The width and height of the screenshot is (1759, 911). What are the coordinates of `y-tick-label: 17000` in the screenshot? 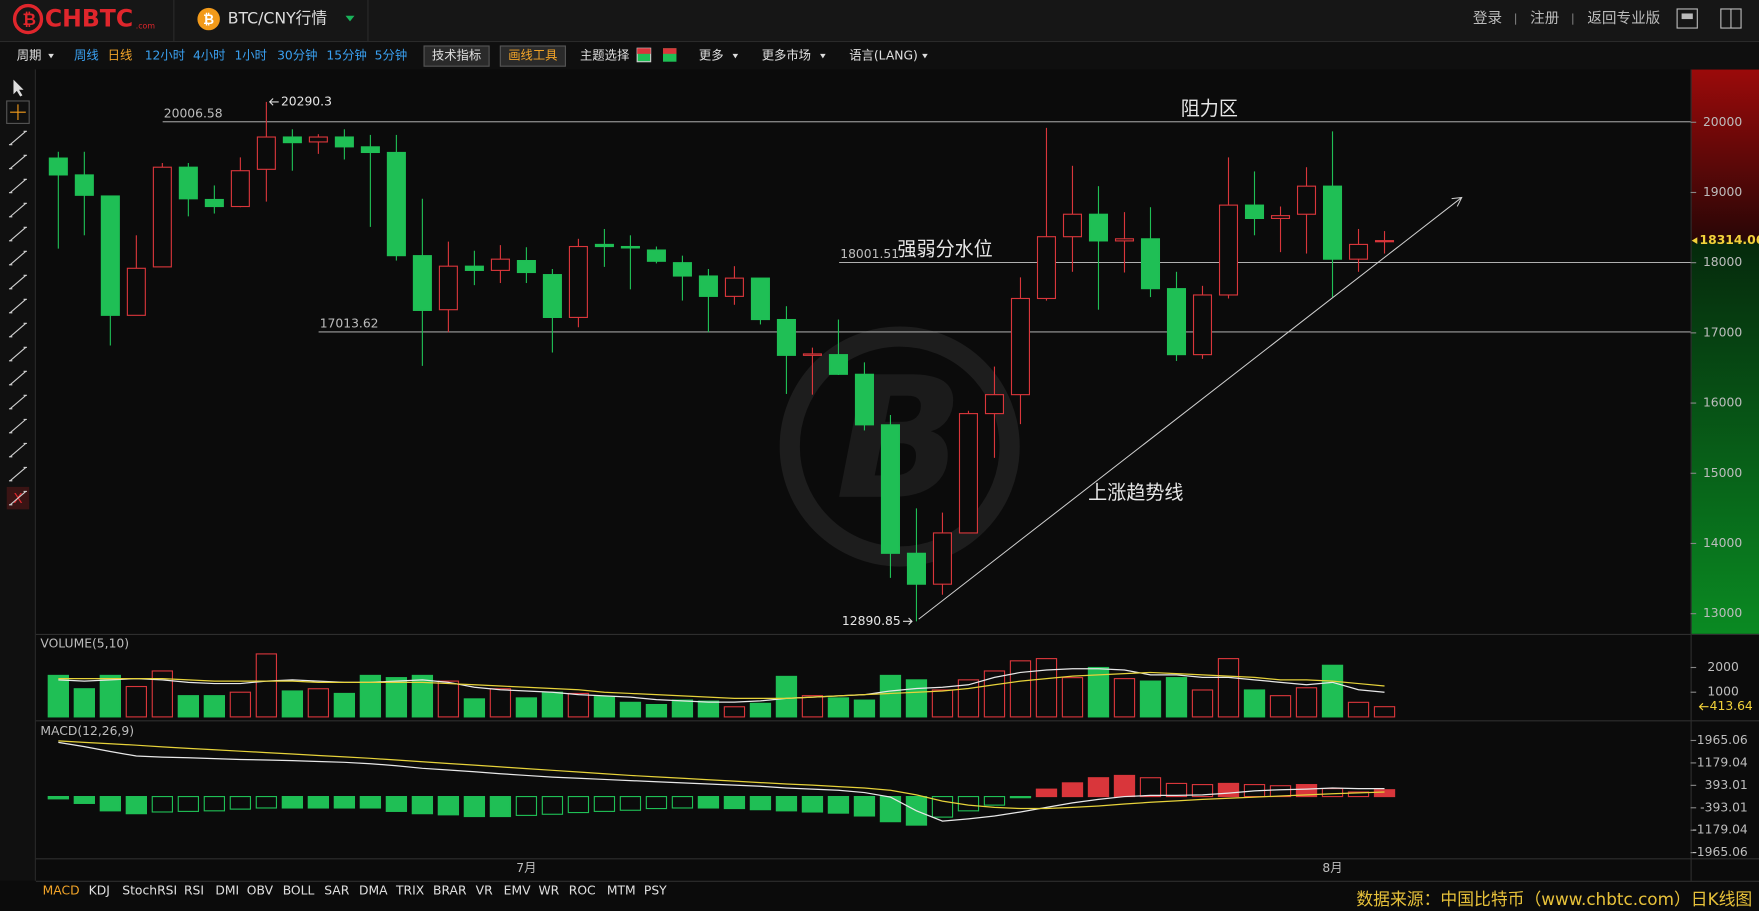 It's located at (1722, 332).